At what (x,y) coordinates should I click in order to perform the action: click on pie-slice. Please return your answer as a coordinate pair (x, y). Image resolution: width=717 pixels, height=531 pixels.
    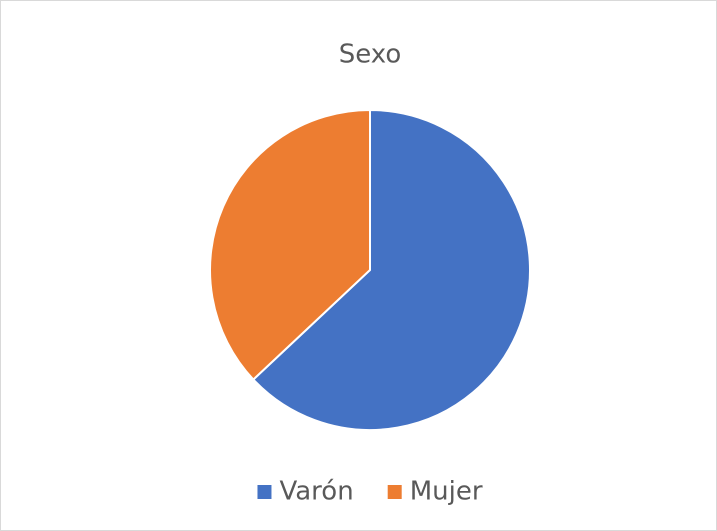
    Looking at the image, I should click on (290, 244).